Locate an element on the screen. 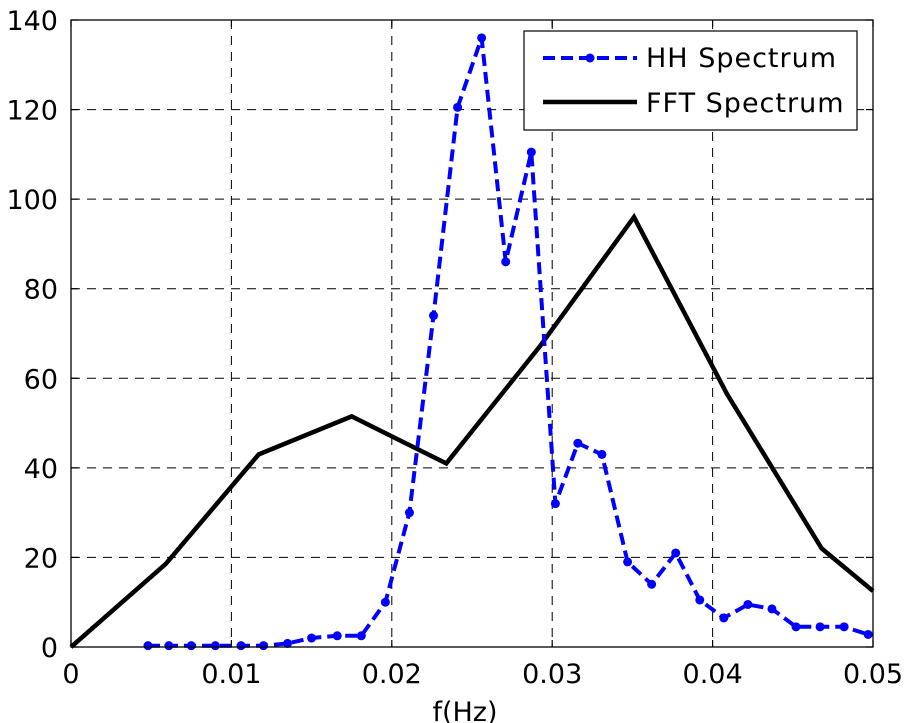 The height and width of the screenshot is (723, 905). legend-item-fft: FFT Spectrum is located at coordinates (694, 103).